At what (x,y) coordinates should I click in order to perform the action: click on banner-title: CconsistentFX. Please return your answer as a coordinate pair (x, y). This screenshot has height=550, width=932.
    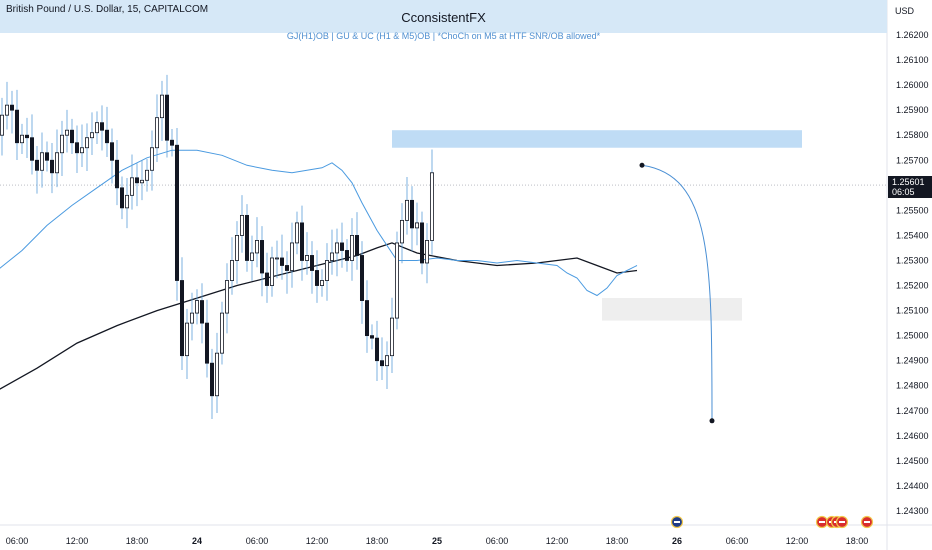
    Looking at the image, I should click on (443, 17).